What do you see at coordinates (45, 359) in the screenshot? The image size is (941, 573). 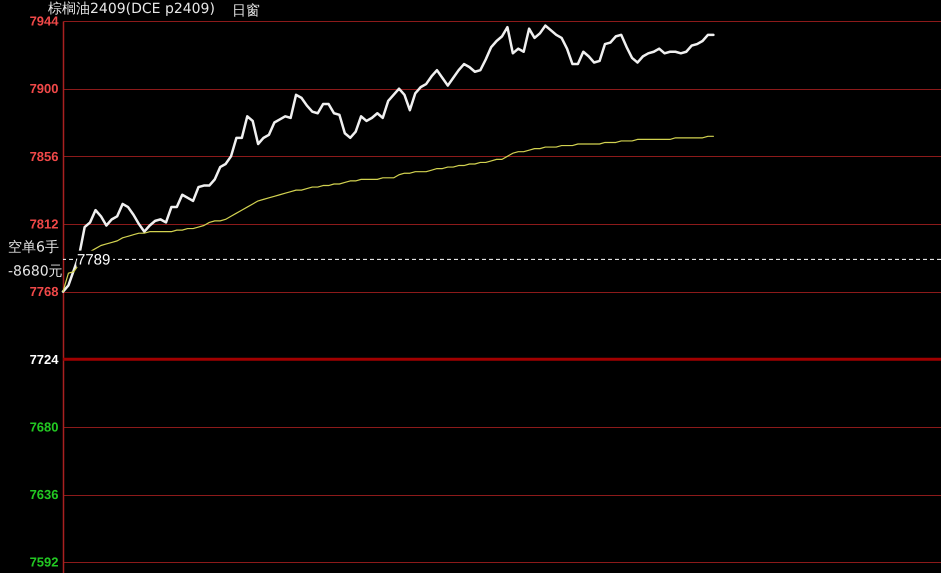 I see `y-tick-label: 7724` at bounding box center [45, 359].